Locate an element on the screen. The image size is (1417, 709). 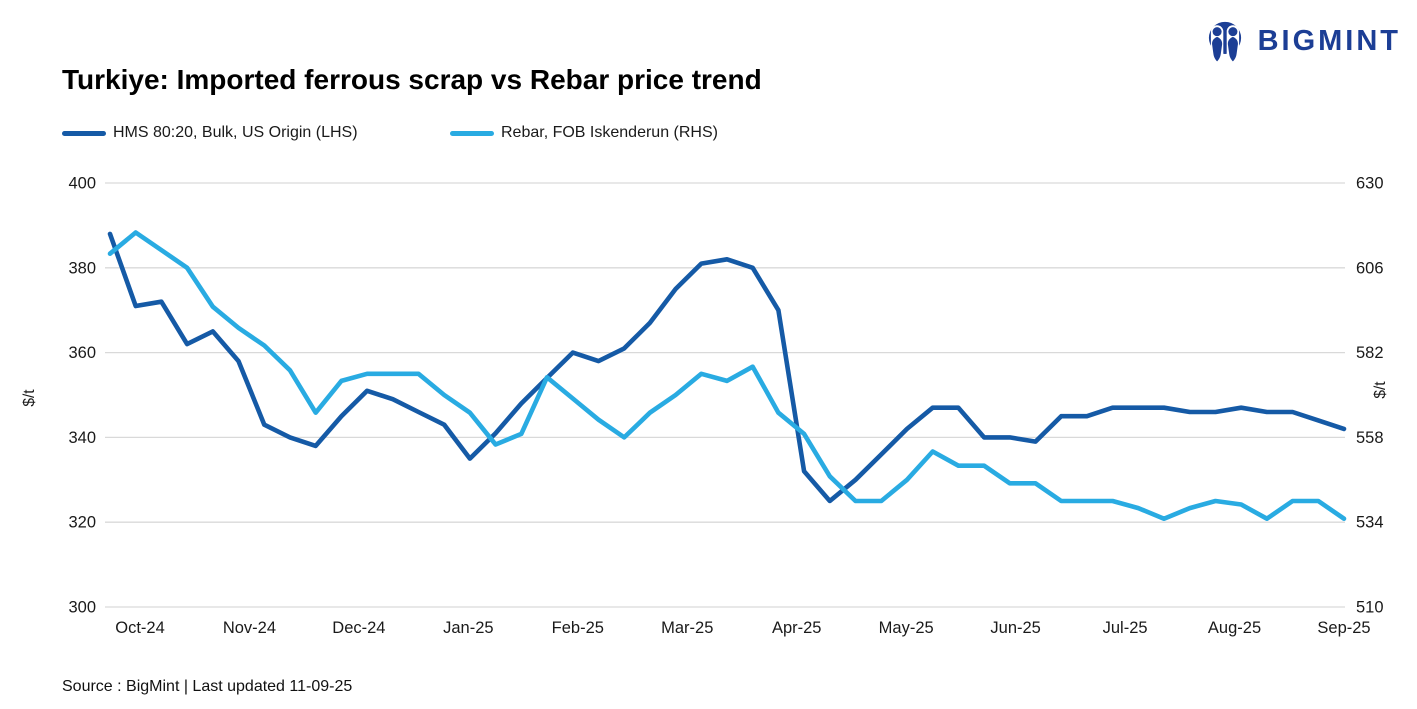
x-axis-month-label: Jun-25 is located at coordinates (1015, 628).